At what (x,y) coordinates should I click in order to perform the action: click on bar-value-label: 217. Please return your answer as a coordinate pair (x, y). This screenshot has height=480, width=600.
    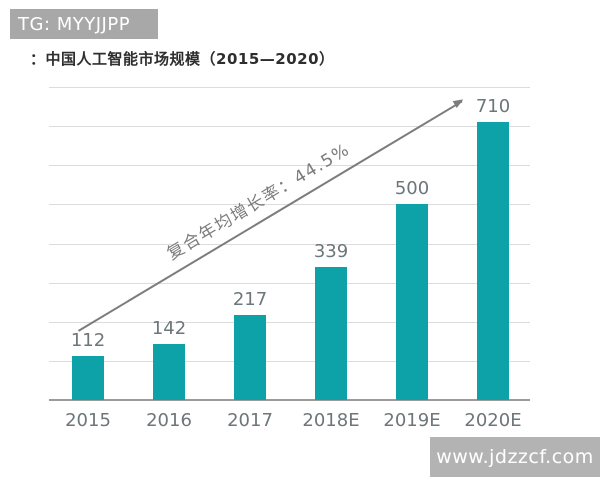
    Looking at the image, I should click on (250, 300).